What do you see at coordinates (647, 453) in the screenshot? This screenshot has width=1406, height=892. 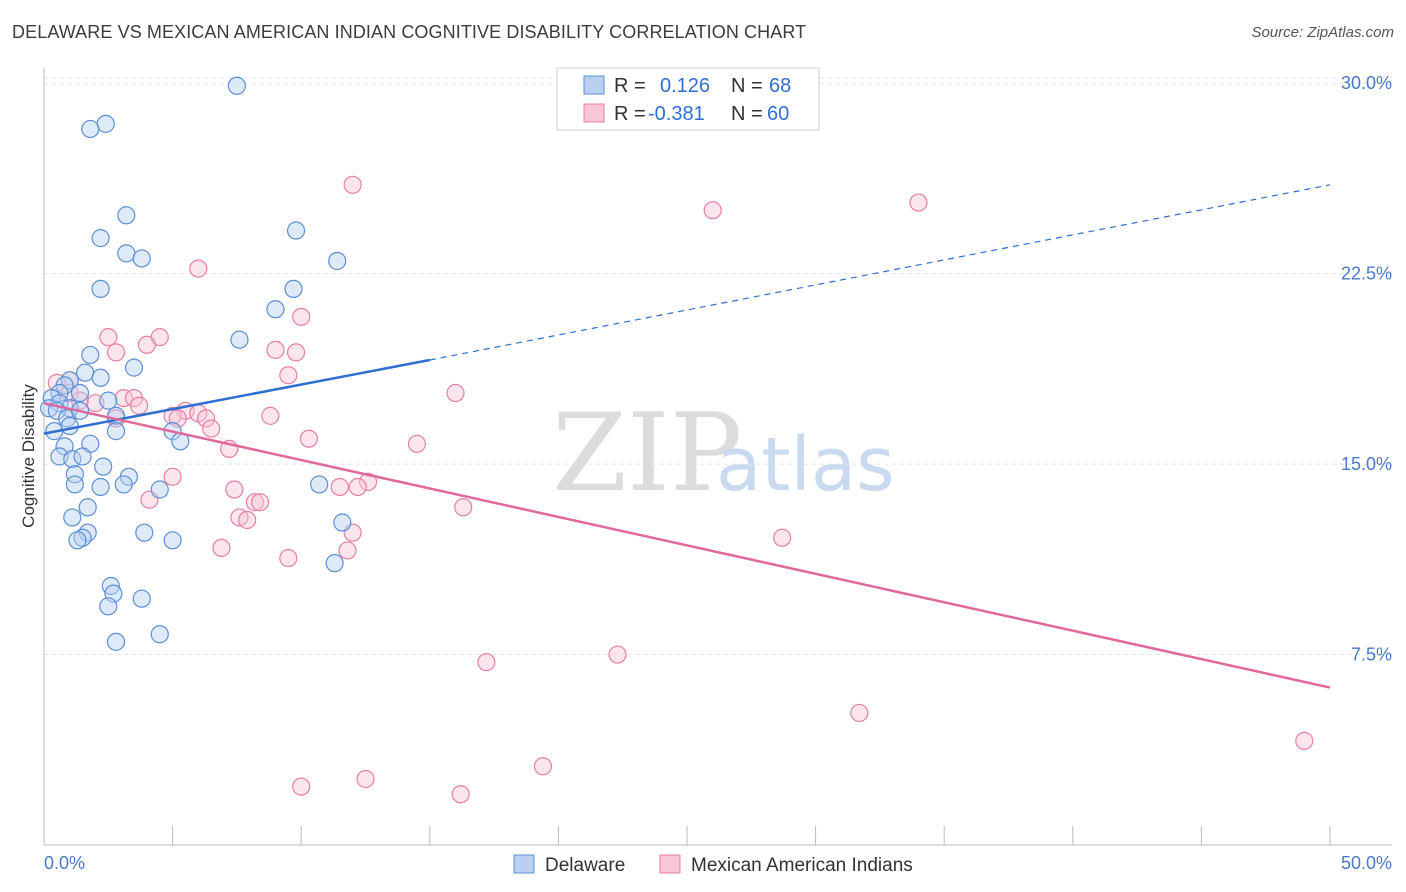 I see `watermark-zip: ZIP` at bounding box center [647, 453].